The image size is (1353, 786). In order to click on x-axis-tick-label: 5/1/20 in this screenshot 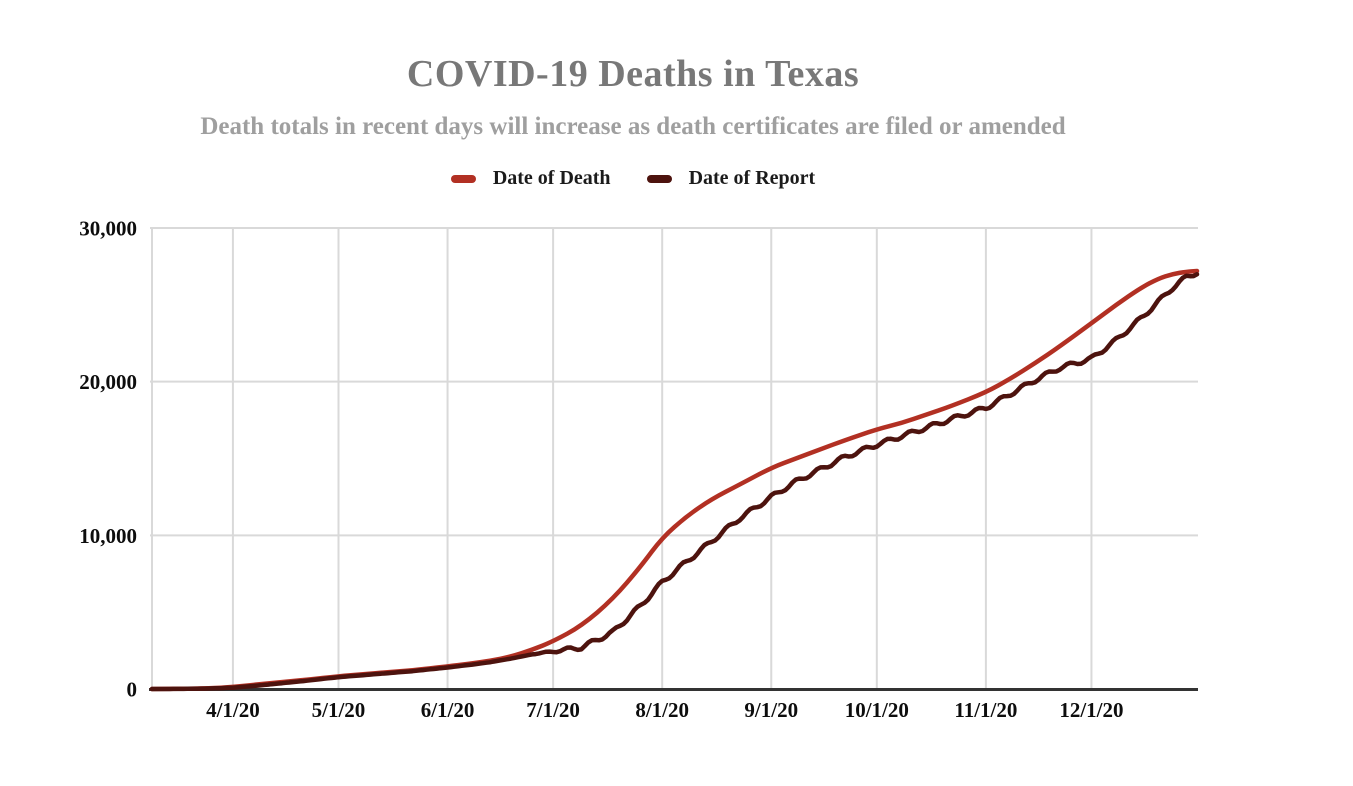, I will do `click(339, 710)`.